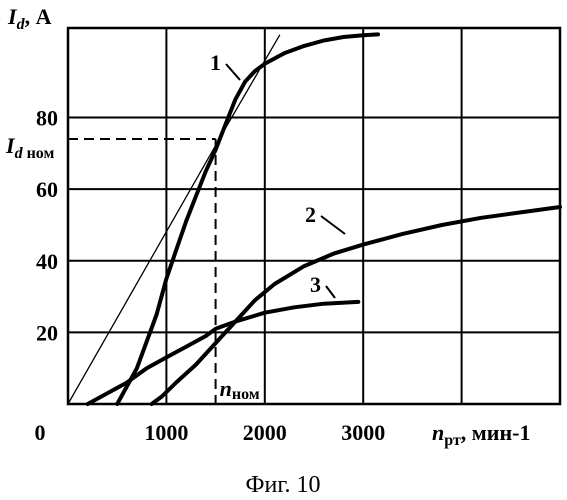  I want to click on curve-label-3: 3, so click(315, 284).